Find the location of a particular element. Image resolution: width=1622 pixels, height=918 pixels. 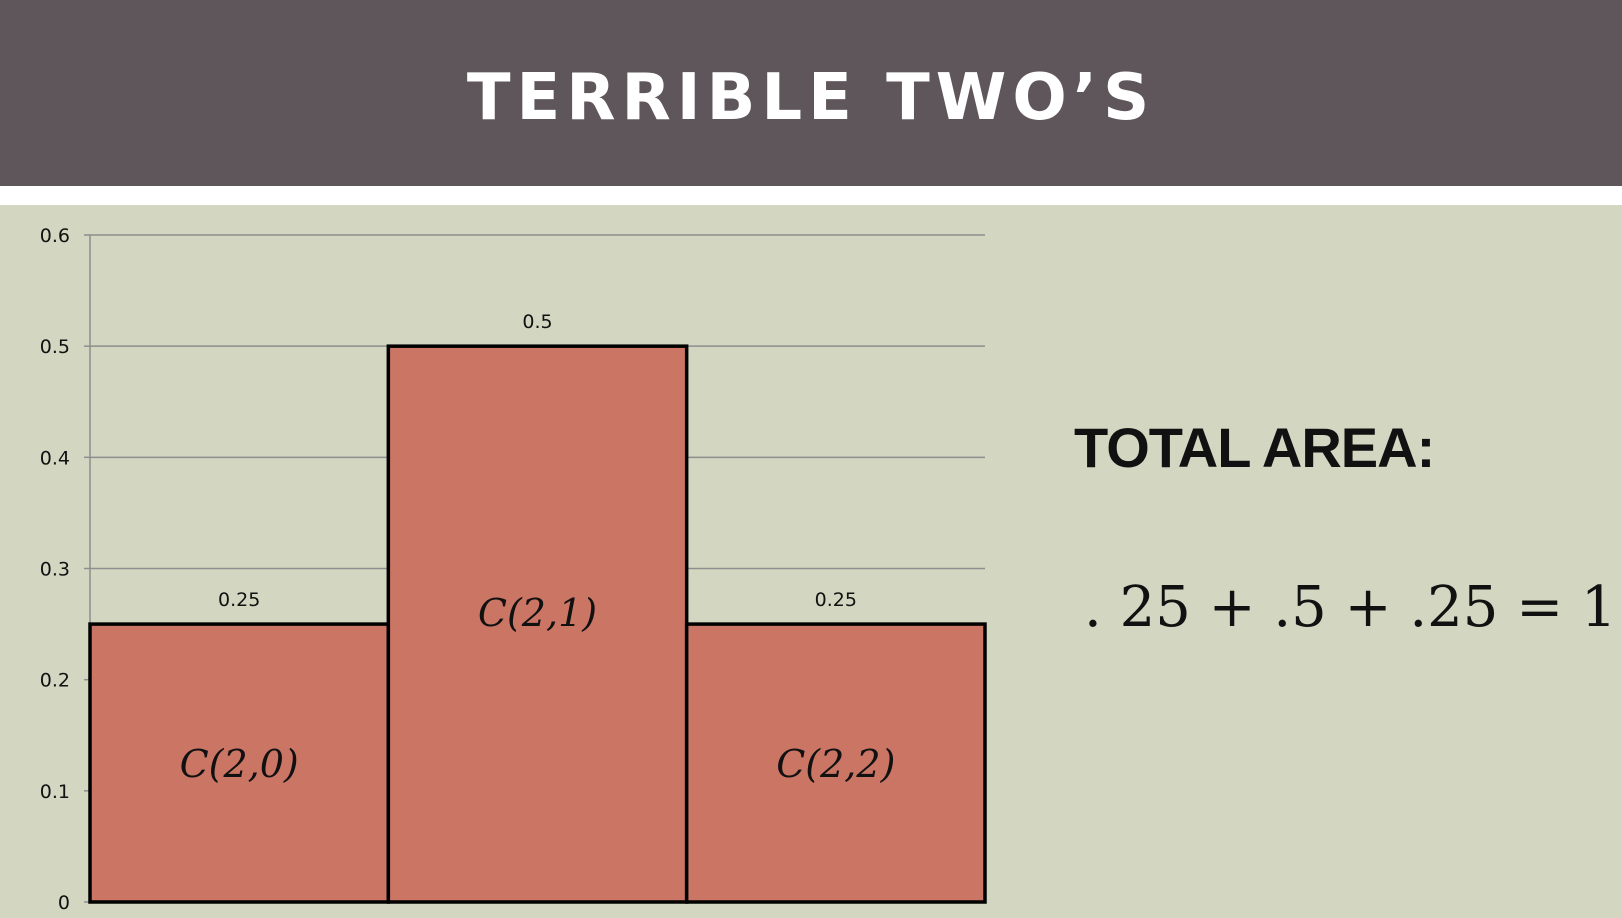

total-area-heading: TOTAL AREA: is located at coordinates (1254, 447).